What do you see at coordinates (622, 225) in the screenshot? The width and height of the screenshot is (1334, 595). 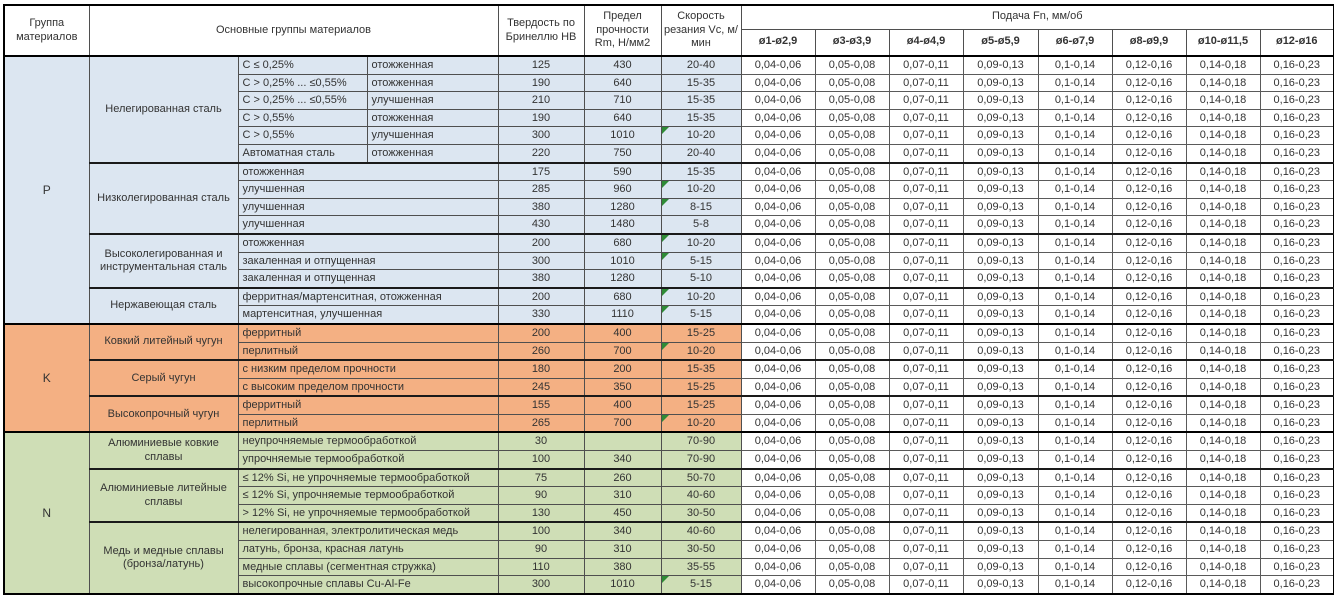 I see `cell-strength-rm: 1480` at bounding box center [622, 225].